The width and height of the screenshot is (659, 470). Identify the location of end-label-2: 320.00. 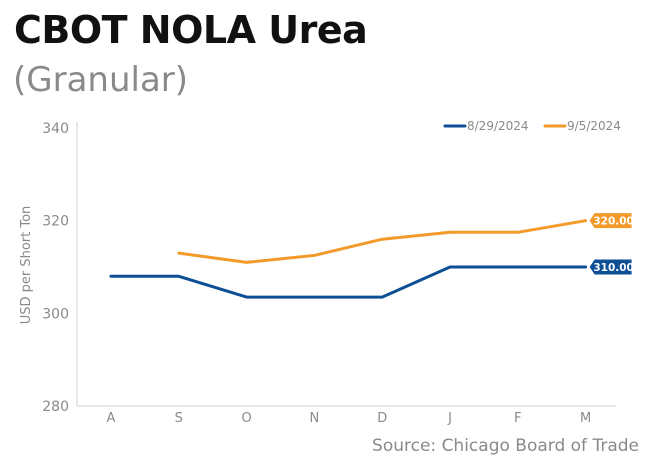
(613, 222).